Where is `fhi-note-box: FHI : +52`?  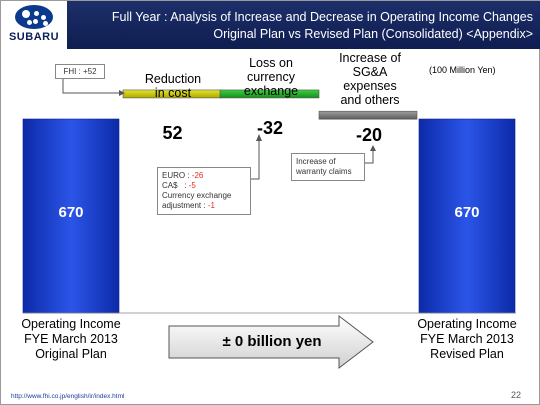 fhi-note-box: FHI : +52 is located at coordinates (80, 71).